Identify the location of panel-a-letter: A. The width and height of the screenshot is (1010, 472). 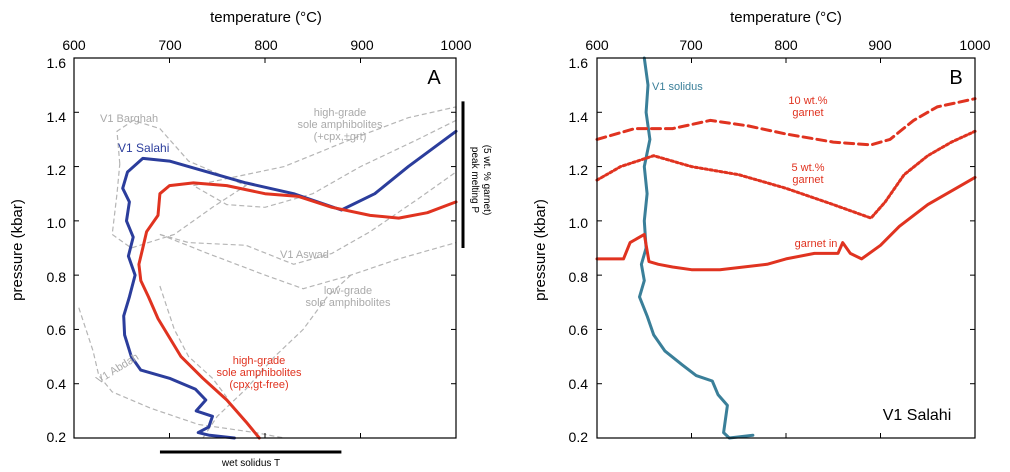
(434, 78).